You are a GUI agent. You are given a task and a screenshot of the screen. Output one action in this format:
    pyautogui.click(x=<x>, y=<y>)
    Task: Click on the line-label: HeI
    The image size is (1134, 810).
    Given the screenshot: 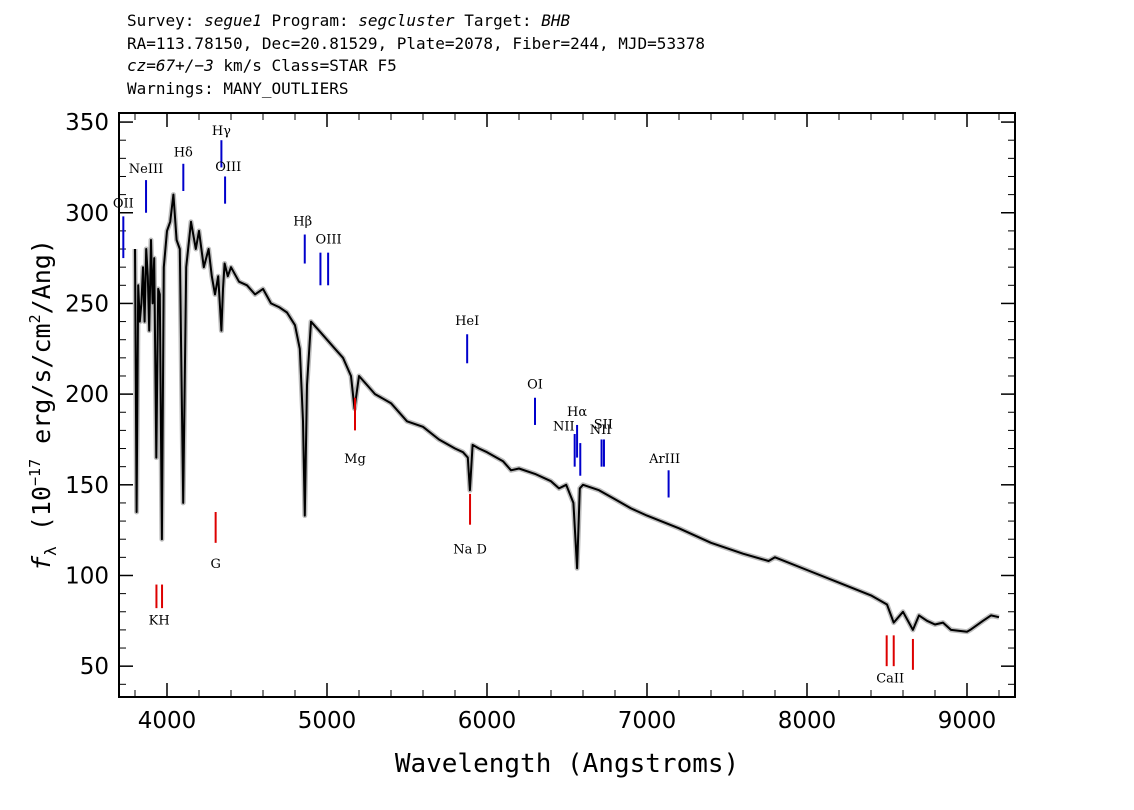 What is the action you would take?
    pyautogui.click(x=467, y=321)
    